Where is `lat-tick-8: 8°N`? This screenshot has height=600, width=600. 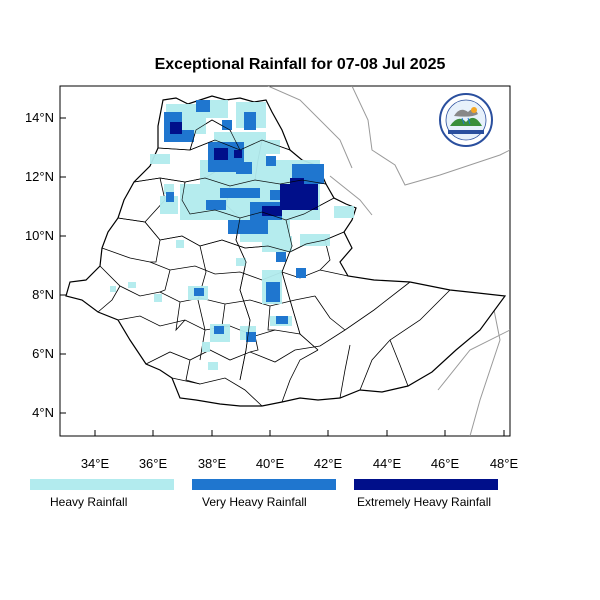
lat-tick-8: 8°N is located at coordinates (43, 294).